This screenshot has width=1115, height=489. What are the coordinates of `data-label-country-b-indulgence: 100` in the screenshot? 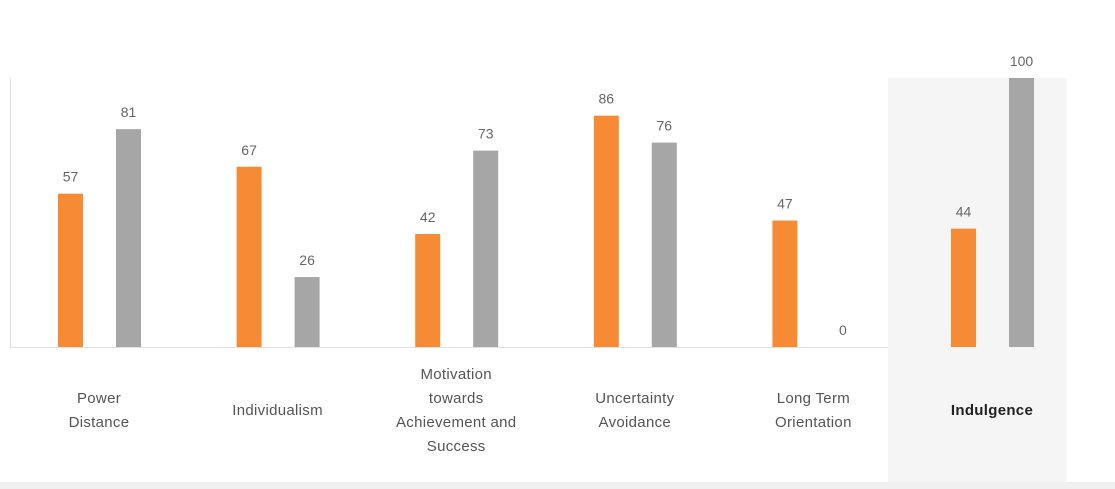 It's located at (1022, 61).